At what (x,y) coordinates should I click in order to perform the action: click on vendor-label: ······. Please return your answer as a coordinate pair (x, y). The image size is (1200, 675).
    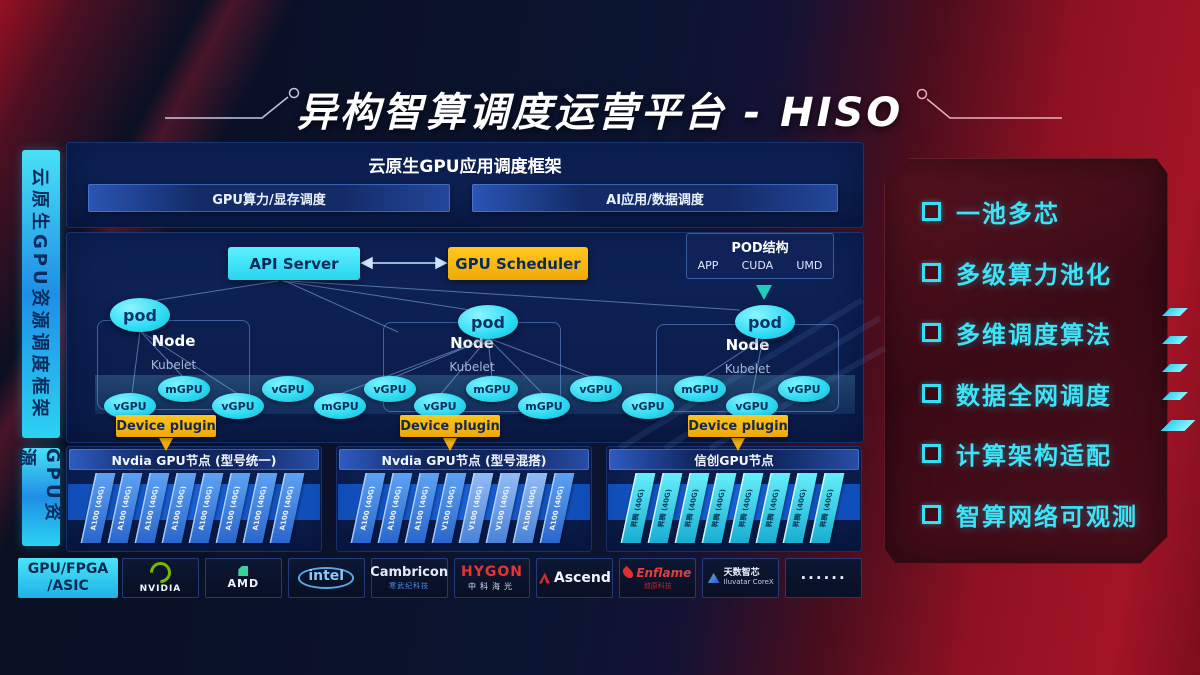
    Looking at the image, I should click on (823, 578).